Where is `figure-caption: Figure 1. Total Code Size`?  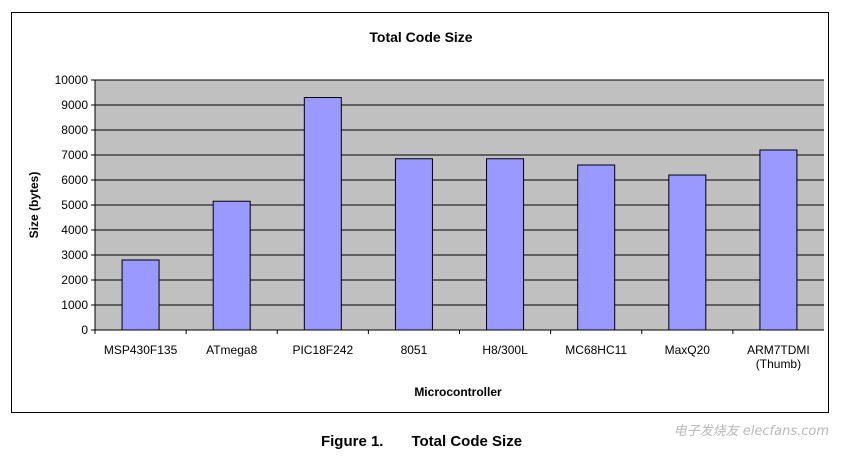
figure-caption: Figure 1. Total Code Size is located at coordinates (421, 441).